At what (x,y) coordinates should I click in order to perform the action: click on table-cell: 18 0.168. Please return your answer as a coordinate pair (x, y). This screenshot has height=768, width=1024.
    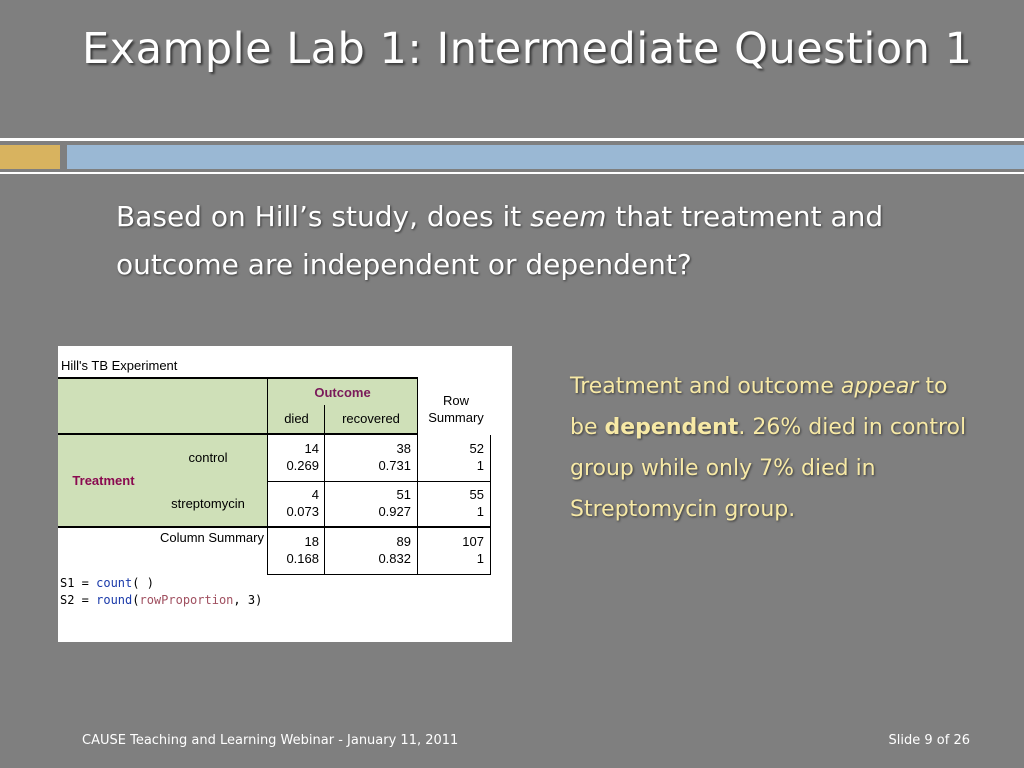
    Looking at the image, I should click on (296, 551).